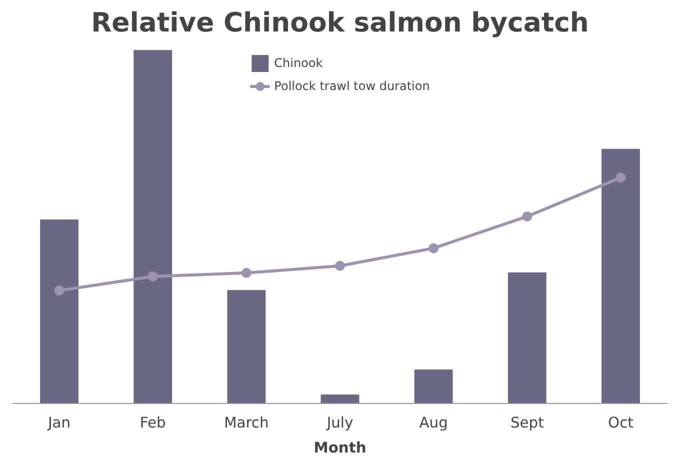  I want to click on x-tick-label: Feb, so click(153, 423).